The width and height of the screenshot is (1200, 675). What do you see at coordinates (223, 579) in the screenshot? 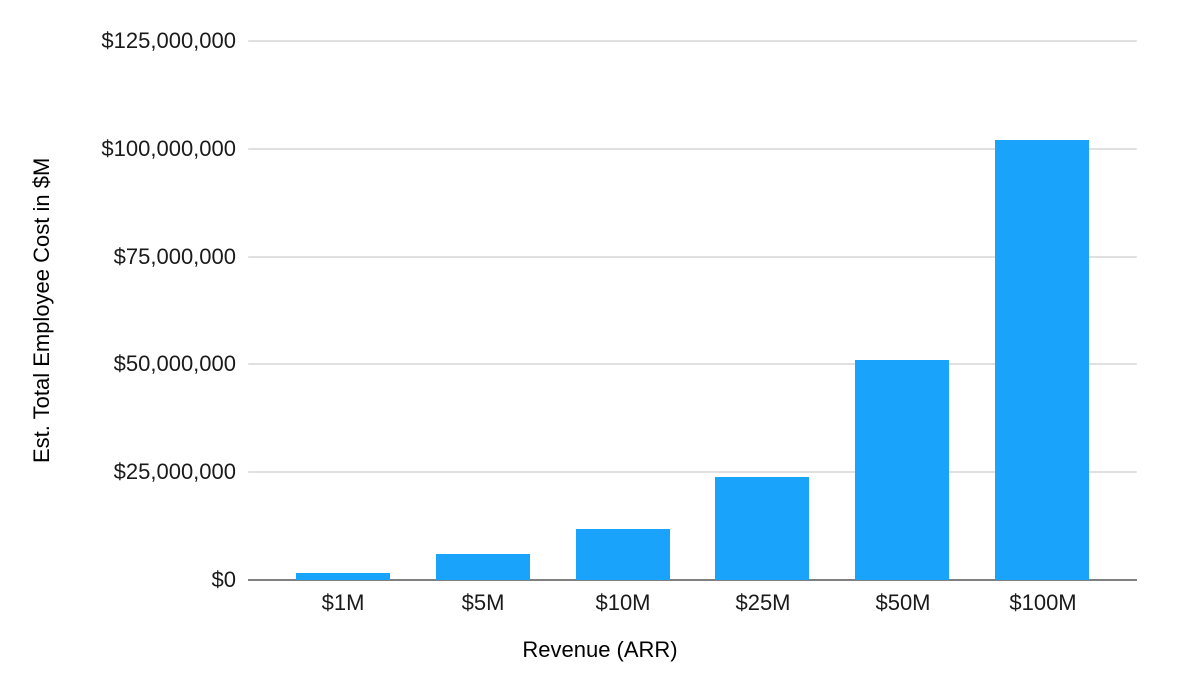
I see `y-axis-tick-label: $0` at bounding box center [223, 579].